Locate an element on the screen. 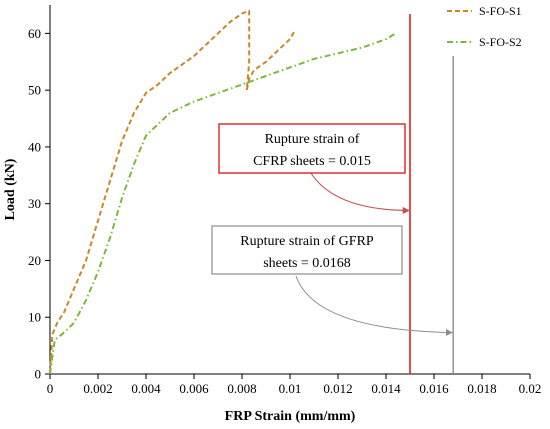 The height and width of the screenshot is (429, 550). annotation-text: CFRP sheets = 0.015 is located at coordinates (312, 161).